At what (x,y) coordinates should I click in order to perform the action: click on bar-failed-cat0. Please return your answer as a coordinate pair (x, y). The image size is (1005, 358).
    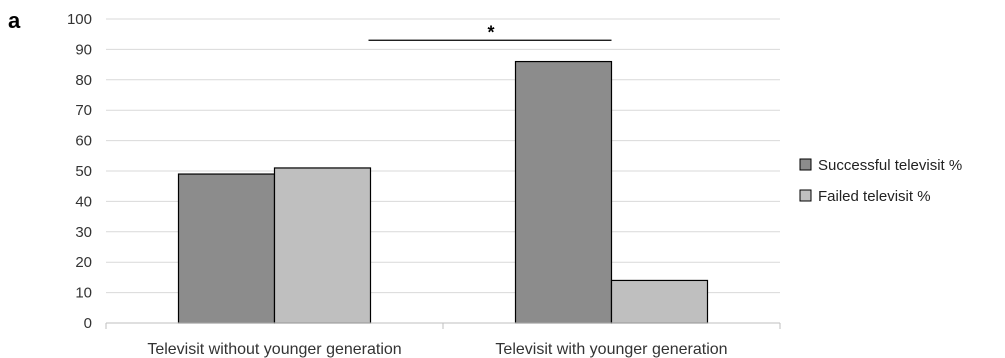
    Looking at the image, I should click on (322, 245).